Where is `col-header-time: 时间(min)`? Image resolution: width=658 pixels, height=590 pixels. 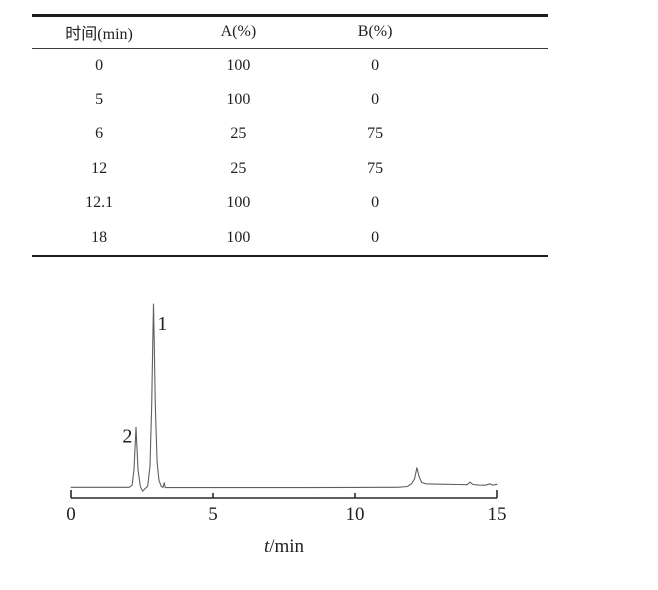
col-header-time: 时间(min) is located at coordinates (99, 35).